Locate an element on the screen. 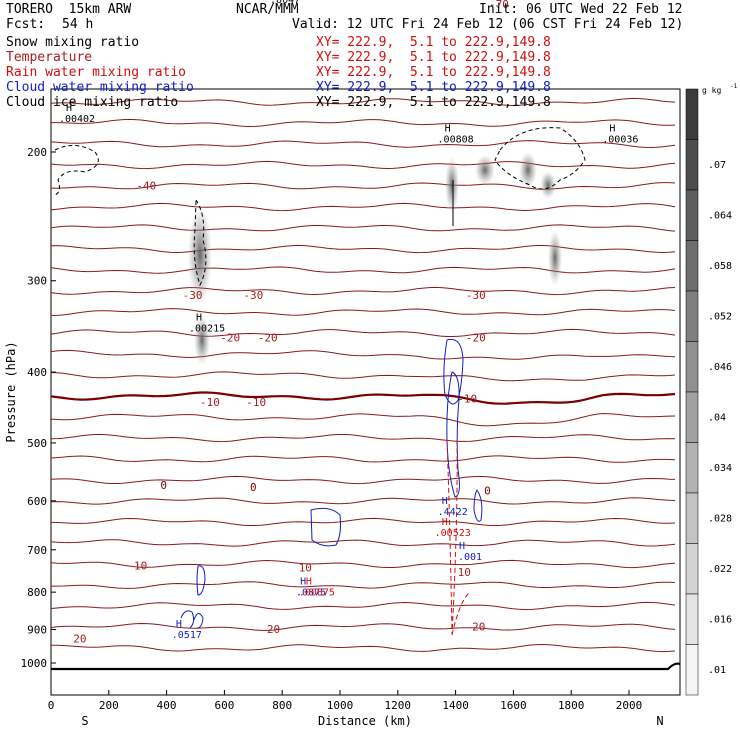 The image size is (740, 740). y-tick-label: 200 is located at coordinates (37, 152).